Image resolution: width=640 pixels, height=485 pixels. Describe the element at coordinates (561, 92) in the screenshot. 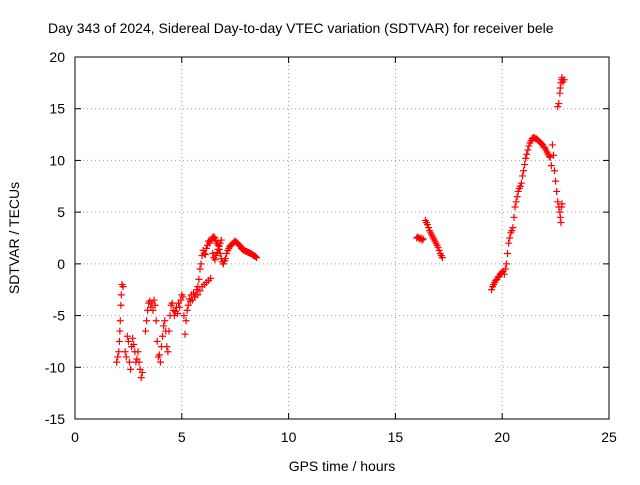

I see `data-series-seg10` at that location.